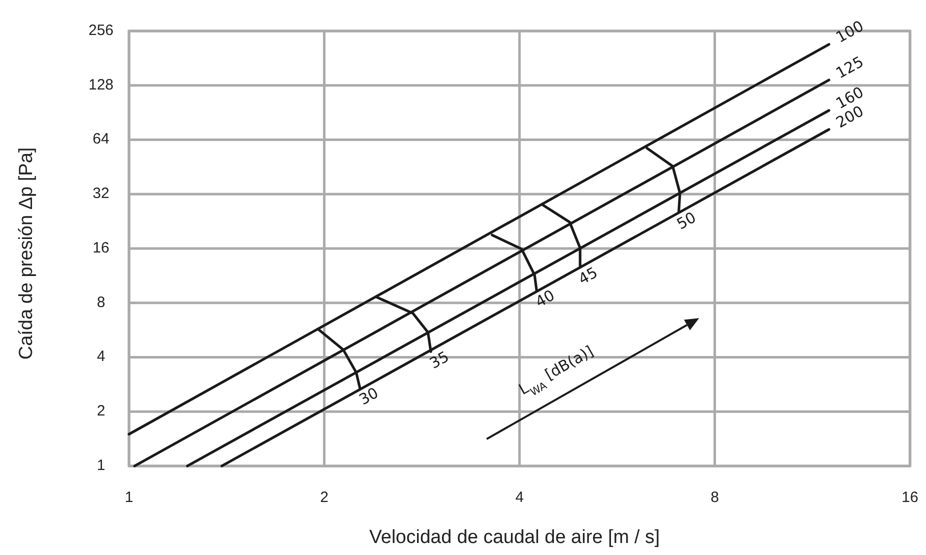  Describe the element at coordinates (101, 193) in the screenshot. I see `y-tick-label: 32` at that location.